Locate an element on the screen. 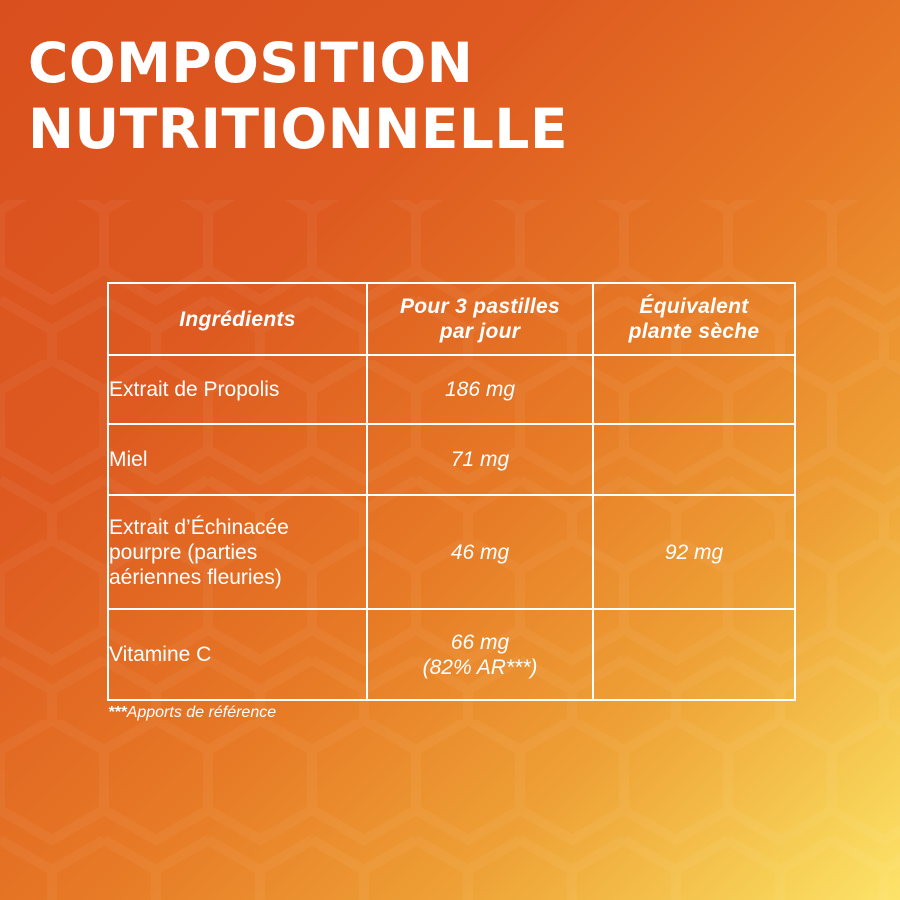 Image resolution: width=900 pixels, height=900 pixels. equivalent-cell: 92 mg is located at coordinates (694, 552).